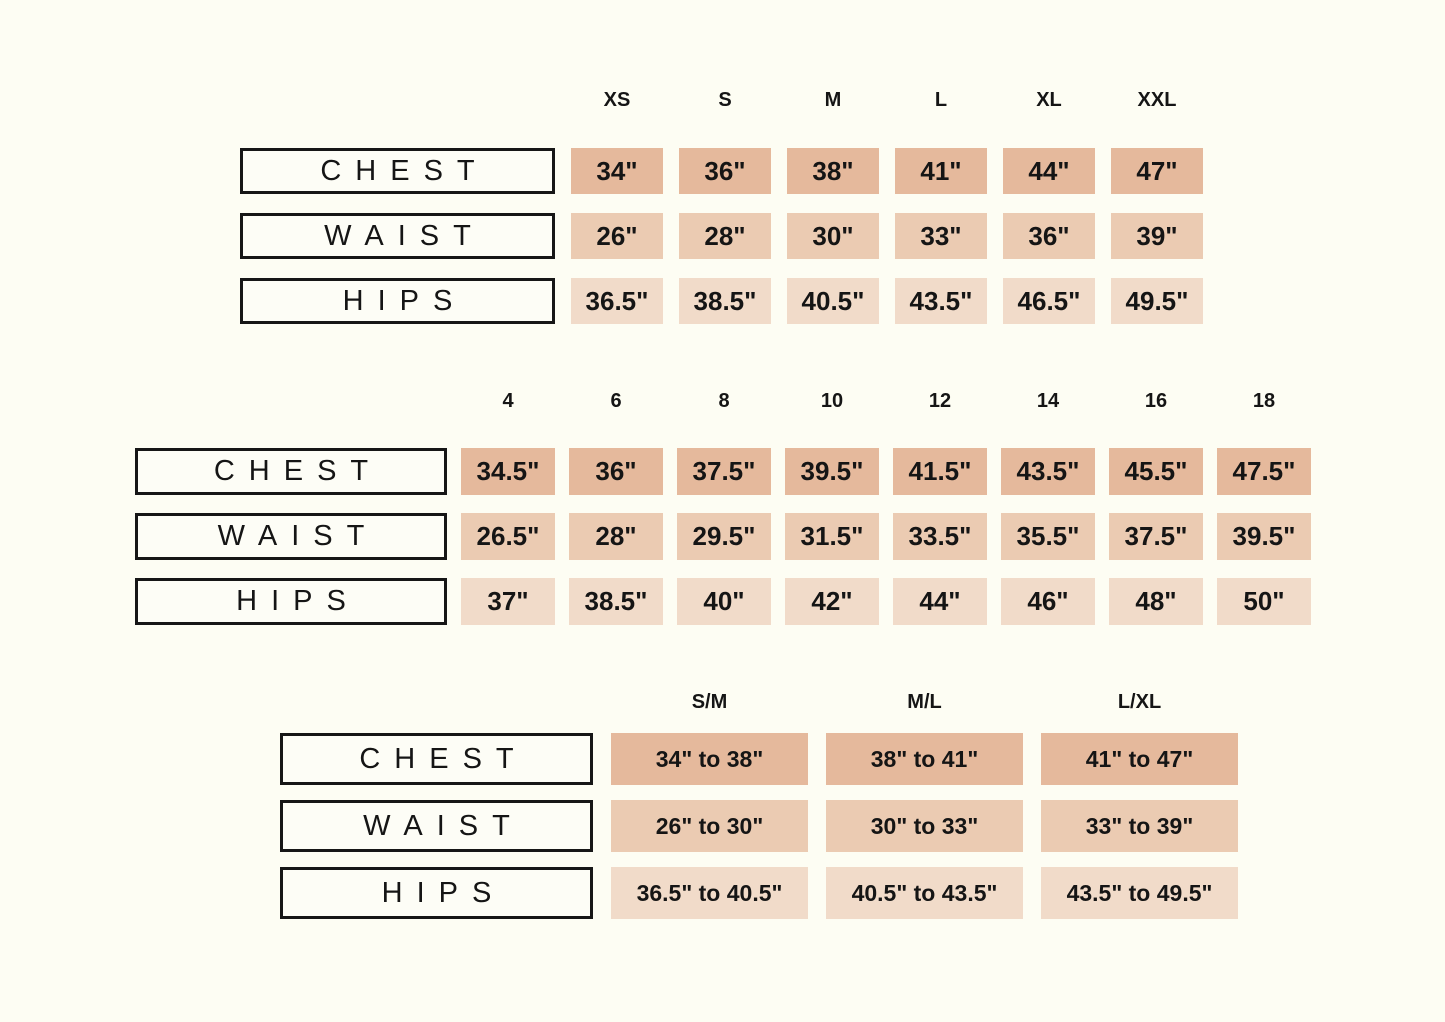 The width and height of the screenshot is (1445, 1022). I want to click on measurement-cell: 41", so click(941, 171).